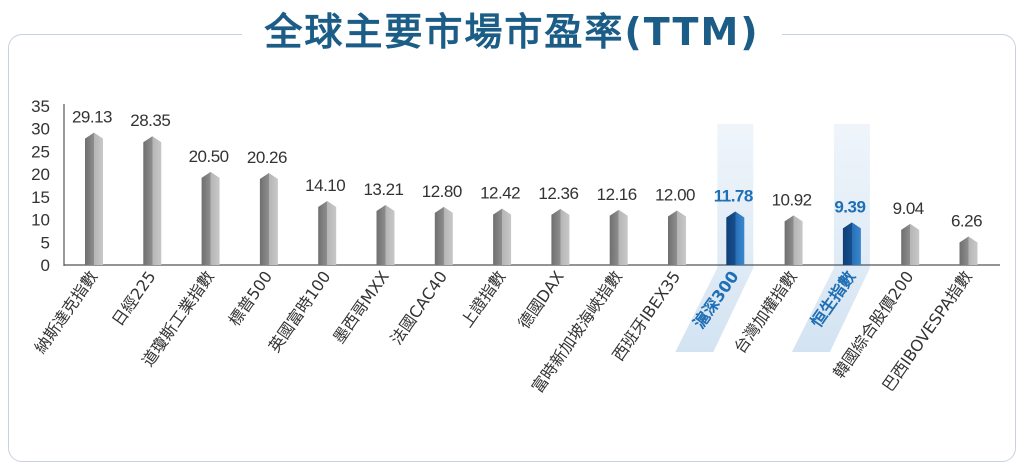  What do you see at coordinates (792, 199) in the screenshot?
I see `value-label: 10.92` at bounding box center [792, 199].